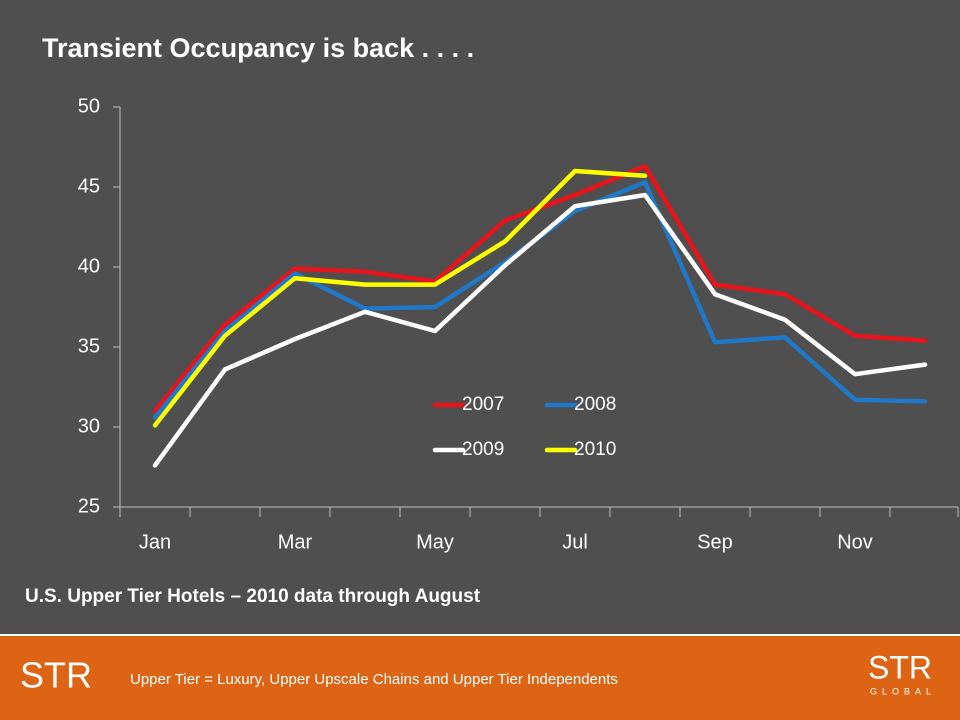  I want to click on y-tick-label: 50, so click(89, 106).